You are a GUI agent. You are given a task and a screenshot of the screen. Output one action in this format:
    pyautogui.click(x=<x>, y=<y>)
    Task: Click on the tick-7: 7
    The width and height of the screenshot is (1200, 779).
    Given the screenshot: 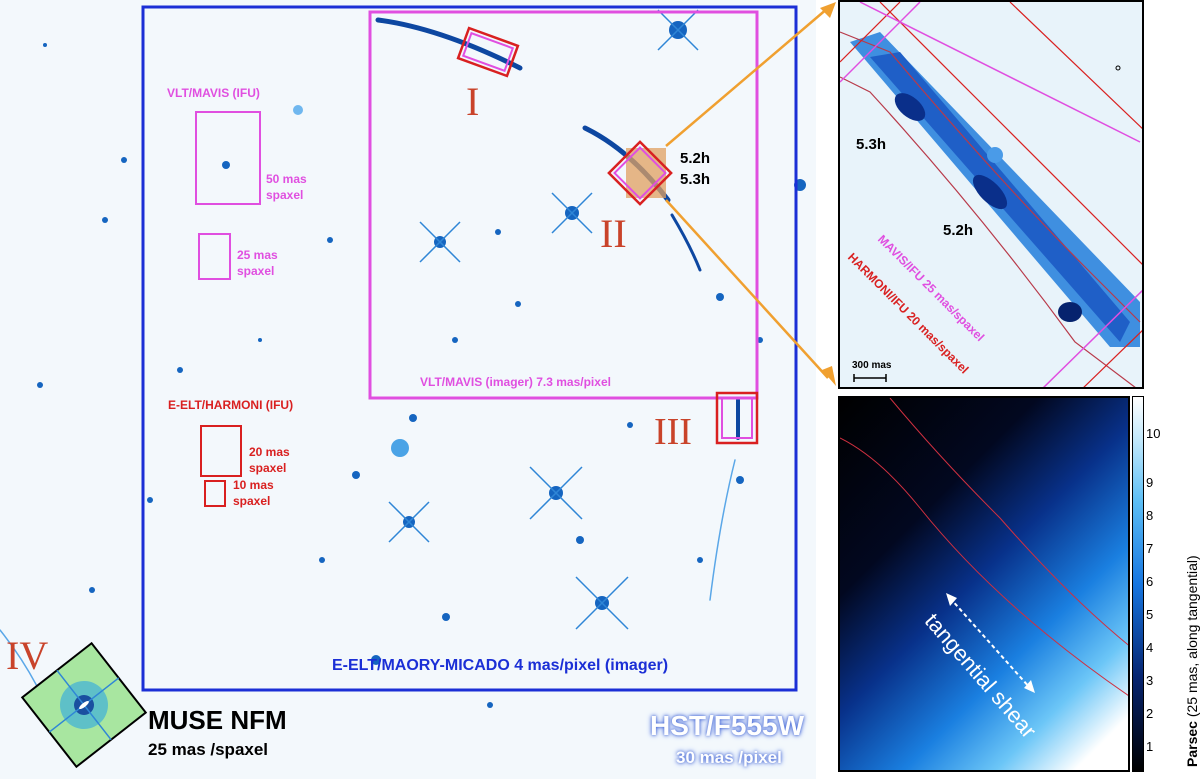 What is the action you would take?
    pyautogui.click(x=1150, y=548)
    